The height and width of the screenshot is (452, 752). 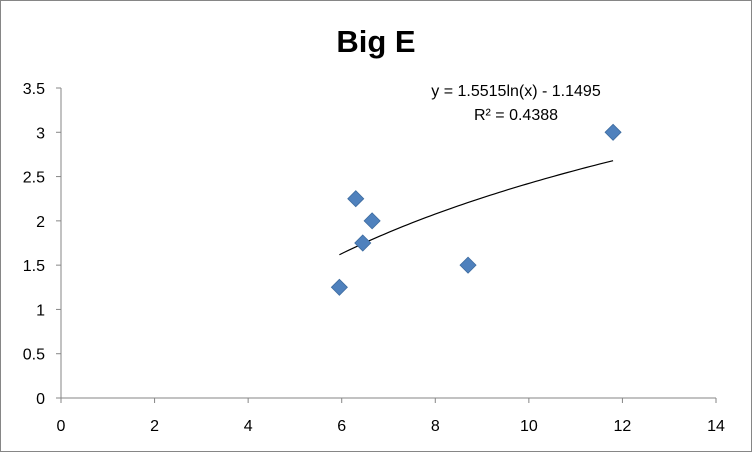 I want to click on y-tick-label: 0.5, so click(x=34, y=355).